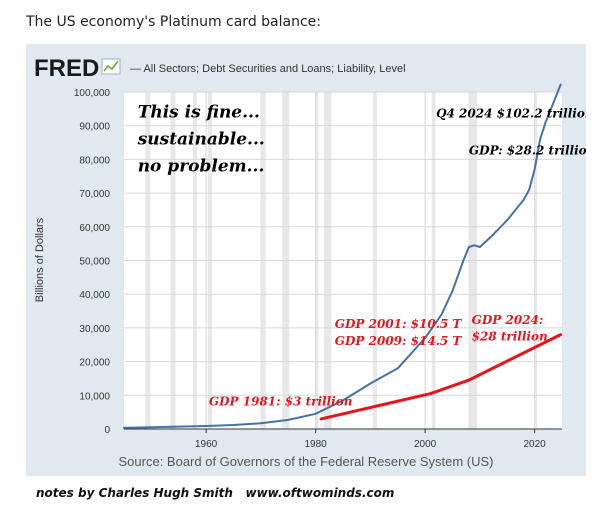 The height and width of the screenshot is (511, 612). I want to click on annotation-gdp-1981: GDP 1981: $3 trillion, so click(281, 401).